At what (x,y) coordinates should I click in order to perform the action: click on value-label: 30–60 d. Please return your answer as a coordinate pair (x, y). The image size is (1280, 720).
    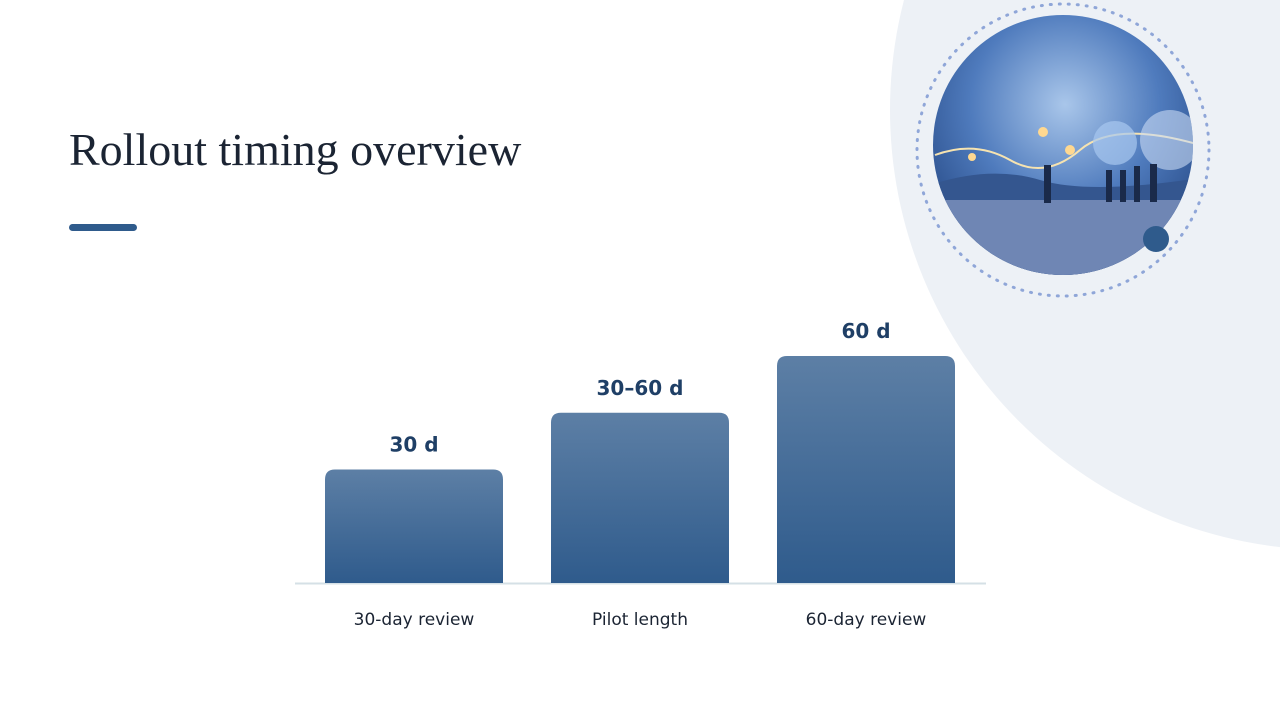
    Looking at the image, I should click on (640, 388).